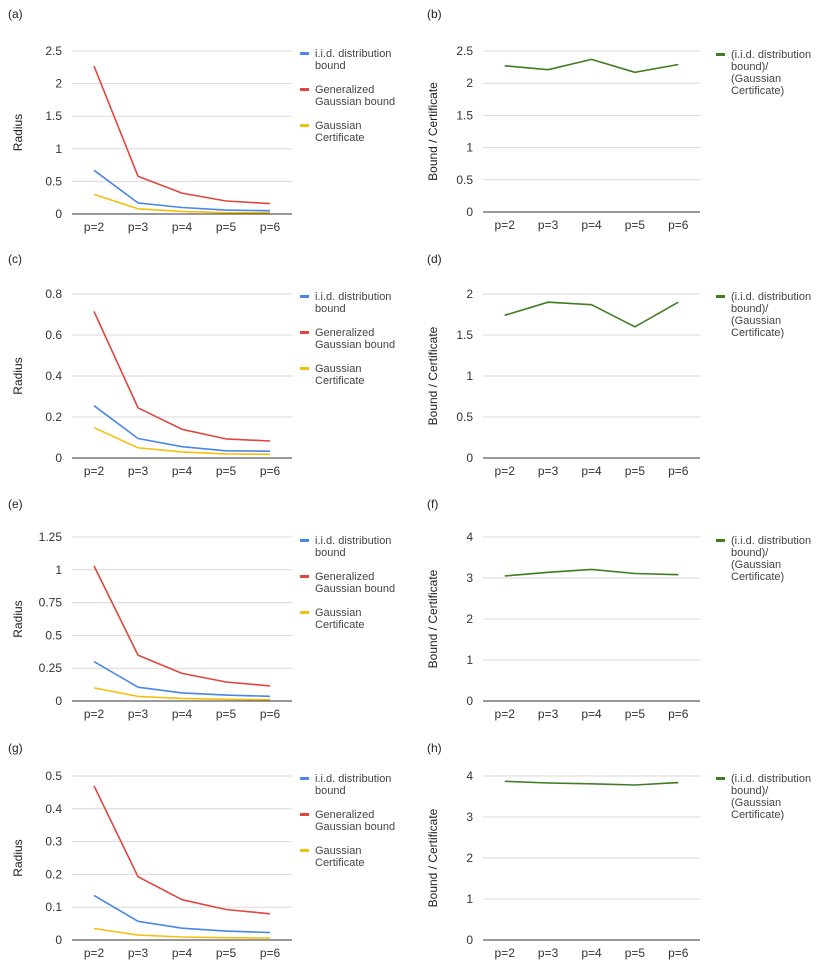  Describe the element at coordinates (18, 857) in the screenshot. I see `panel-g-ylabel: Radius` at that location.